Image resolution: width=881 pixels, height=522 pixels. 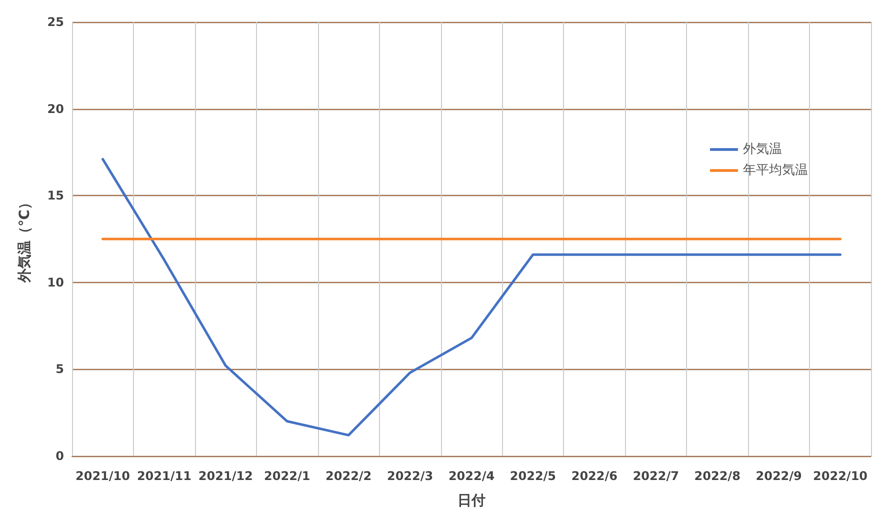 What do you see at coordinates (55, 109) in the screenshot?
I see `y-tick-label: 20` at bounding box center [55, 109].